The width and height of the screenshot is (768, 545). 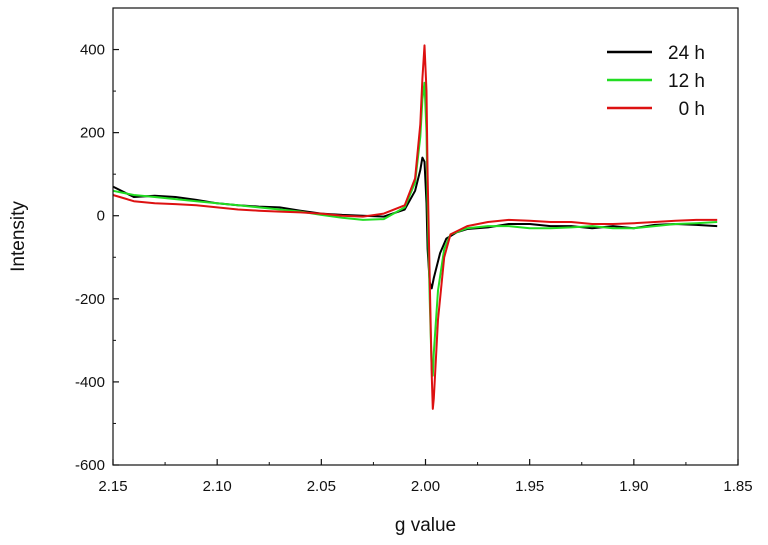 I want to click on y-tick-label: 0, so click(x=101, y=216).